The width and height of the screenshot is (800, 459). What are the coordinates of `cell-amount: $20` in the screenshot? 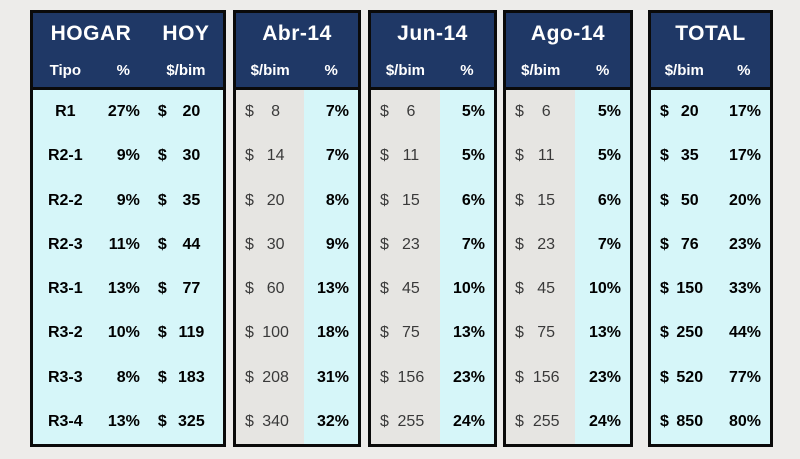 It's located at (186, 112).